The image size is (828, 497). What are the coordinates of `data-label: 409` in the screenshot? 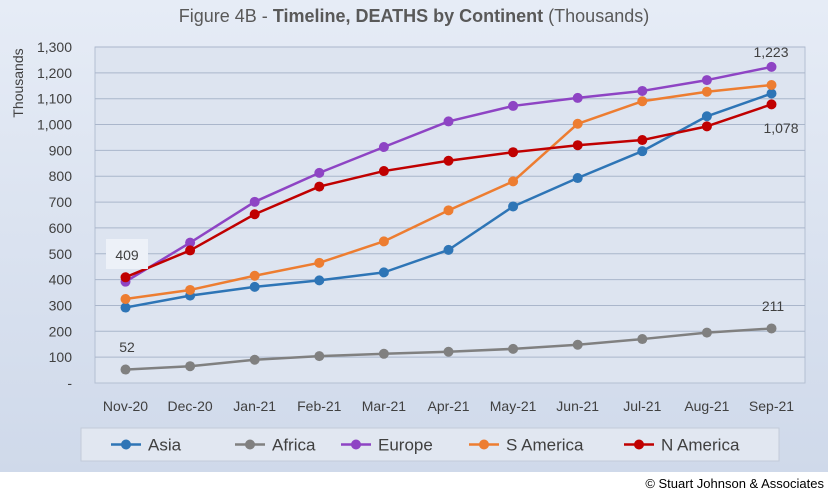 It's located at (127, 255).